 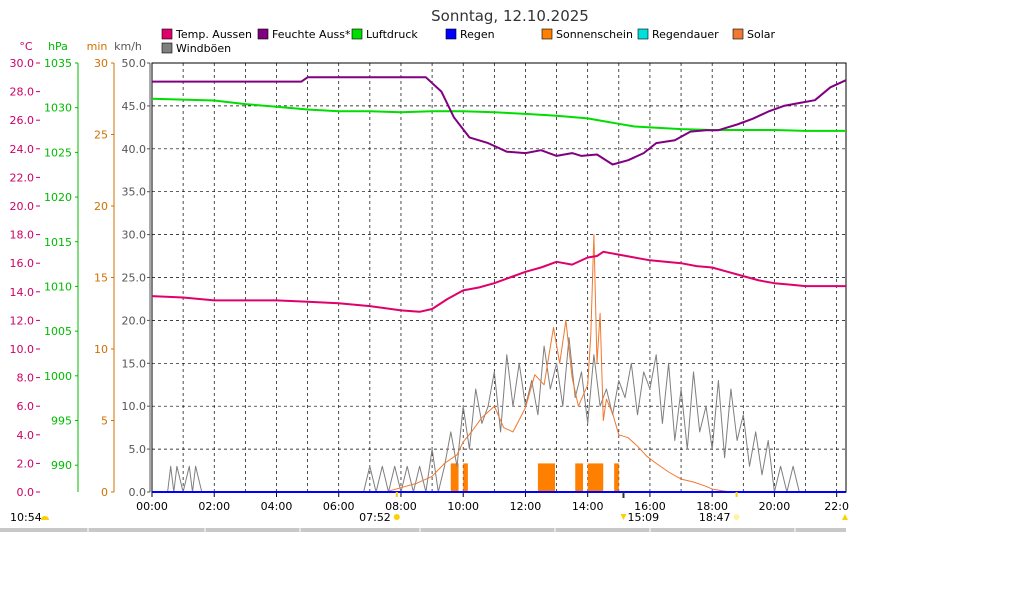 What do you see at coordinates (203, 48) in the screenshot?
I see `legend-label: Windböen` at bounding box center [203, 48].